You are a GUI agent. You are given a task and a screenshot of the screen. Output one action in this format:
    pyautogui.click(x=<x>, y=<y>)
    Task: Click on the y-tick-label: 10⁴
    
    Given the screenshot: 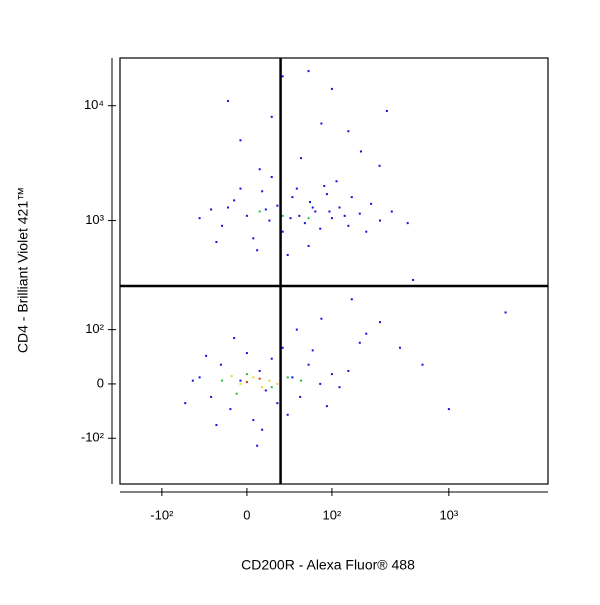 What is the action you would take?
    pyautogui.click(x=94, y=104)
    